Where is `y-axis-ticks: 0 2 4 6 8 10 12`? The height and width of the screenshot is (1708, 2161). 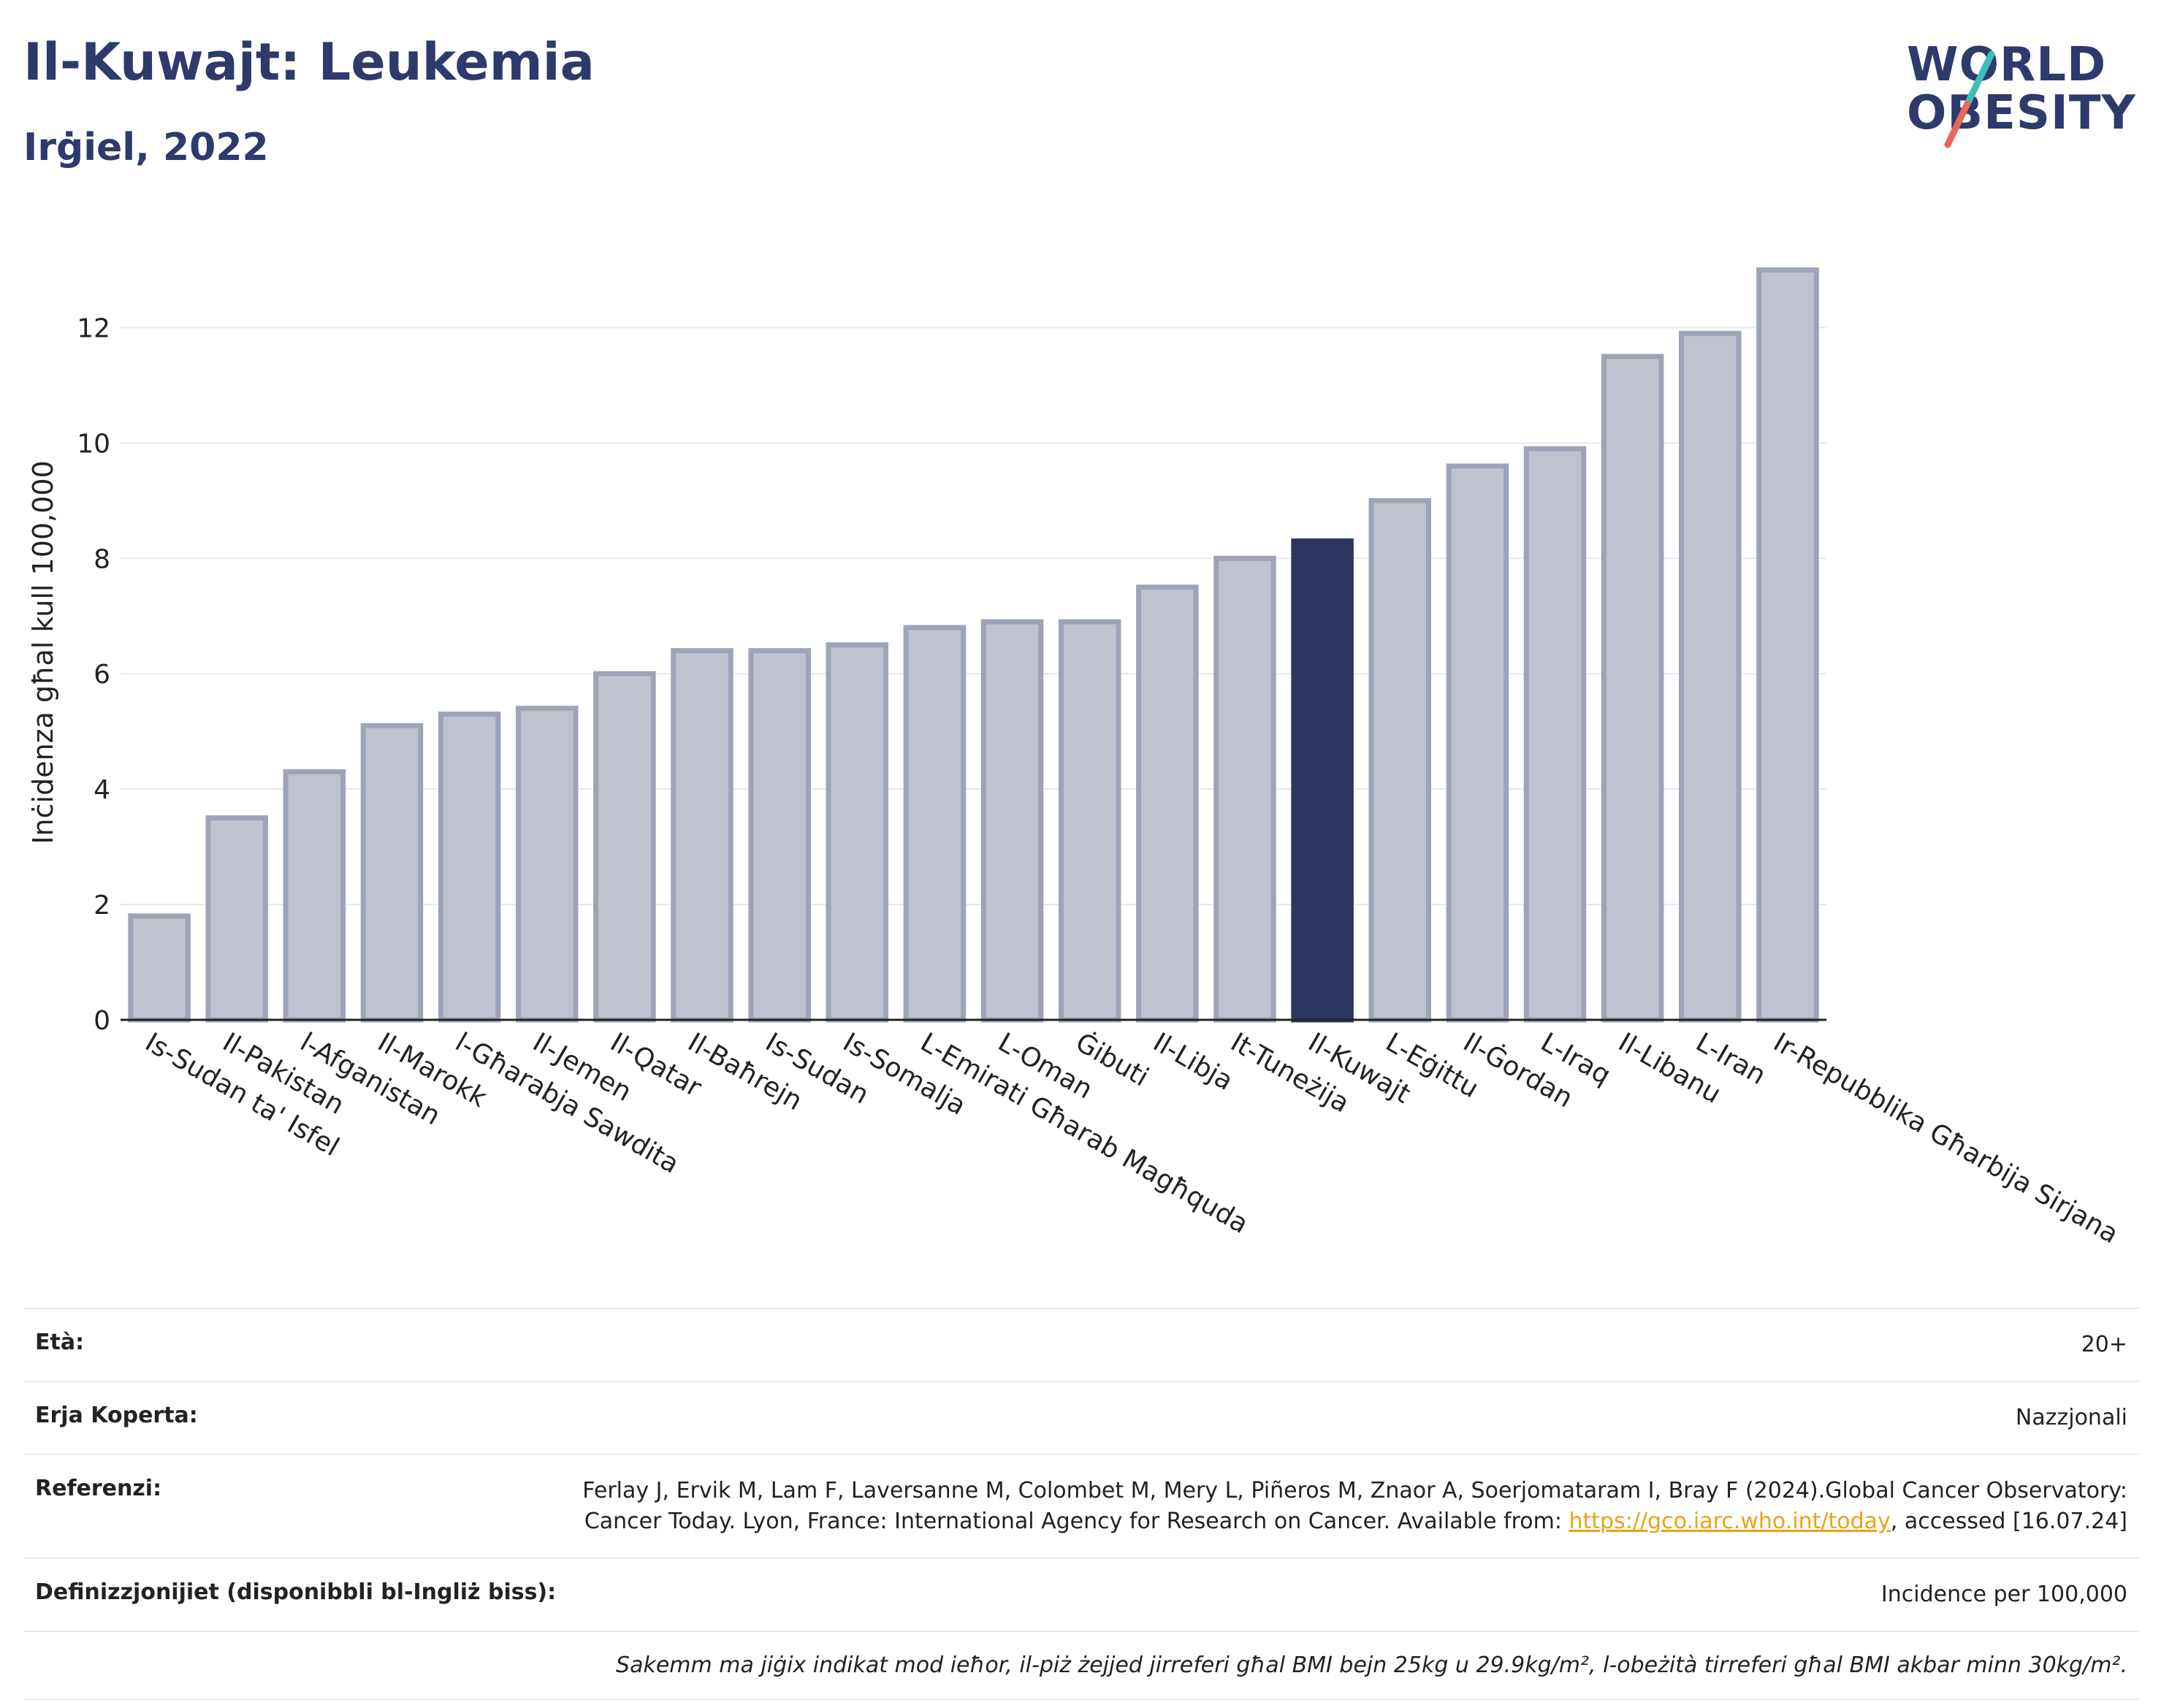 y-axis-ticks: 0 2 4 6 8 10 12 is located at coordinates (94, 674).